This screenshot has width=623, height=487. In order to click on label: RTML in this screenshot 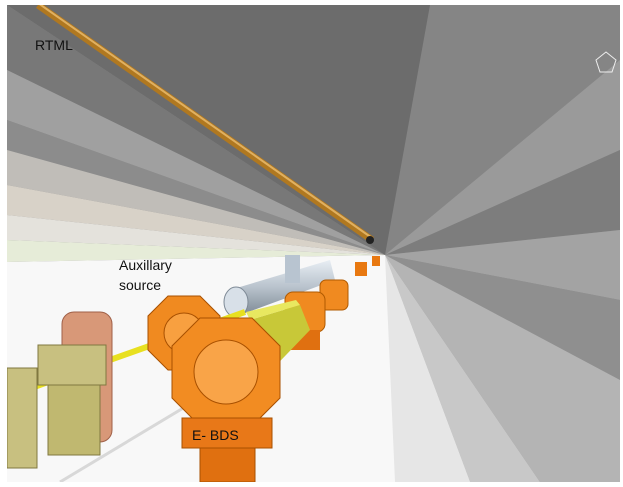, I will do `click(54, 45)`.